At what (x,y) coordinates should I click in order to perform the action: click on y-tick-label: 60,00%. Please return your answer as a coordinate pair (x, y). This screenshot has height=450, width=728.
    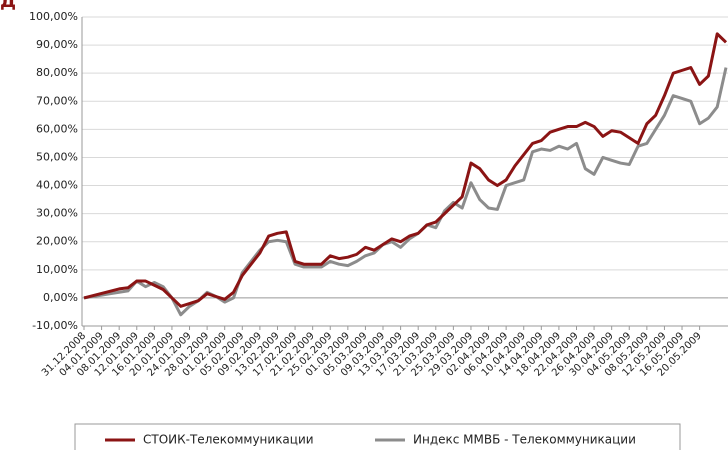
    Looking at the image, I should click on (57, 128).